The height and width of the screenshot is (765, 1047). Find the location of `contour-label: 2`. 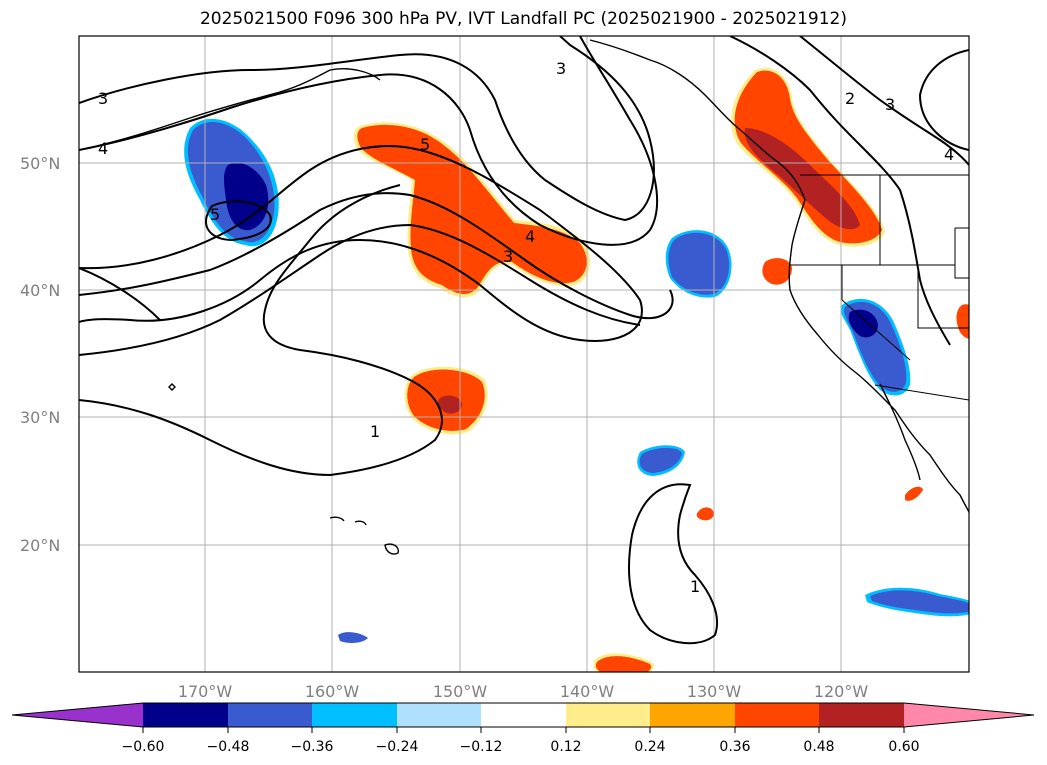

contour-label: 2 is located at coordinates (850, 98).